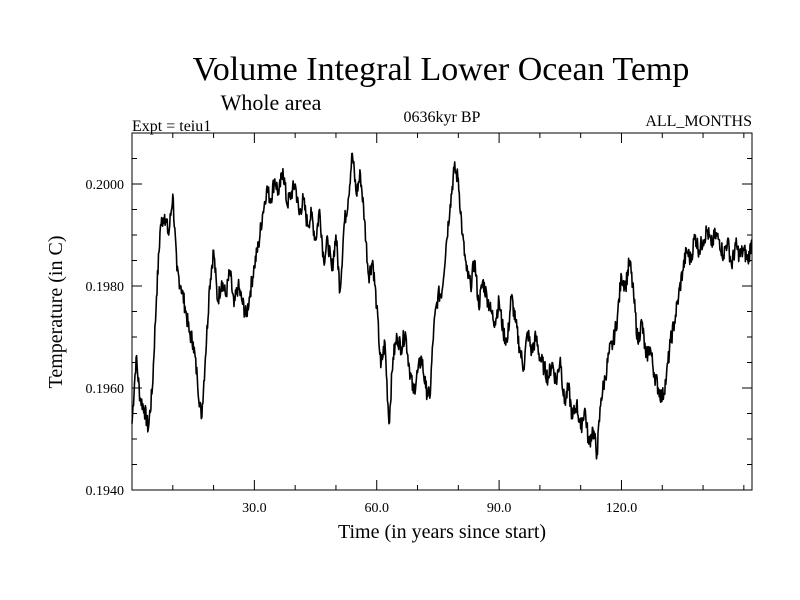  Describe the element at coordinates (439, 508) in the screenshot. I see `x-tick-labels: 30.0 60.0 90.0 120.0` at that location.